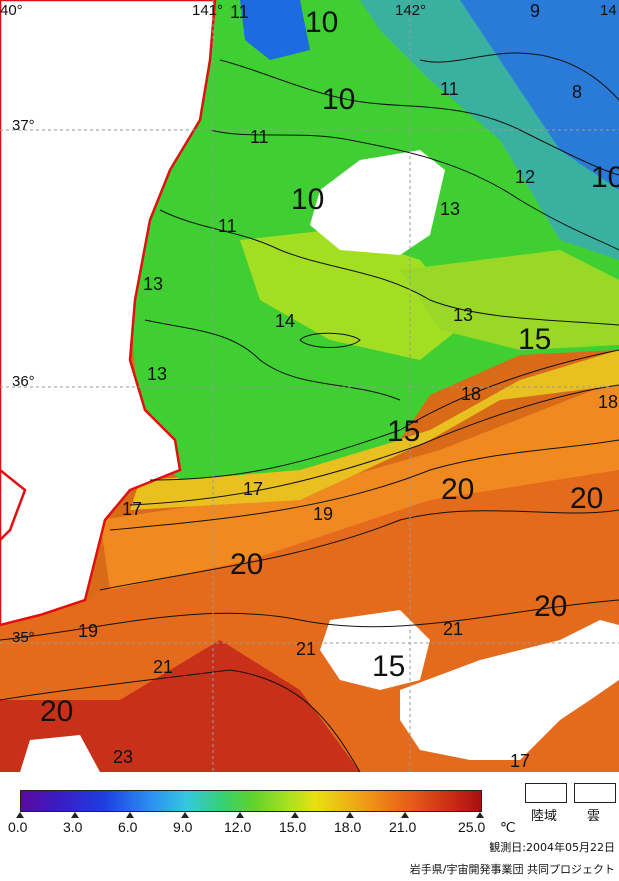 The height and width of the screenshot is (881, 619). I want to click on land-legend-swatch, so click(546, 793).